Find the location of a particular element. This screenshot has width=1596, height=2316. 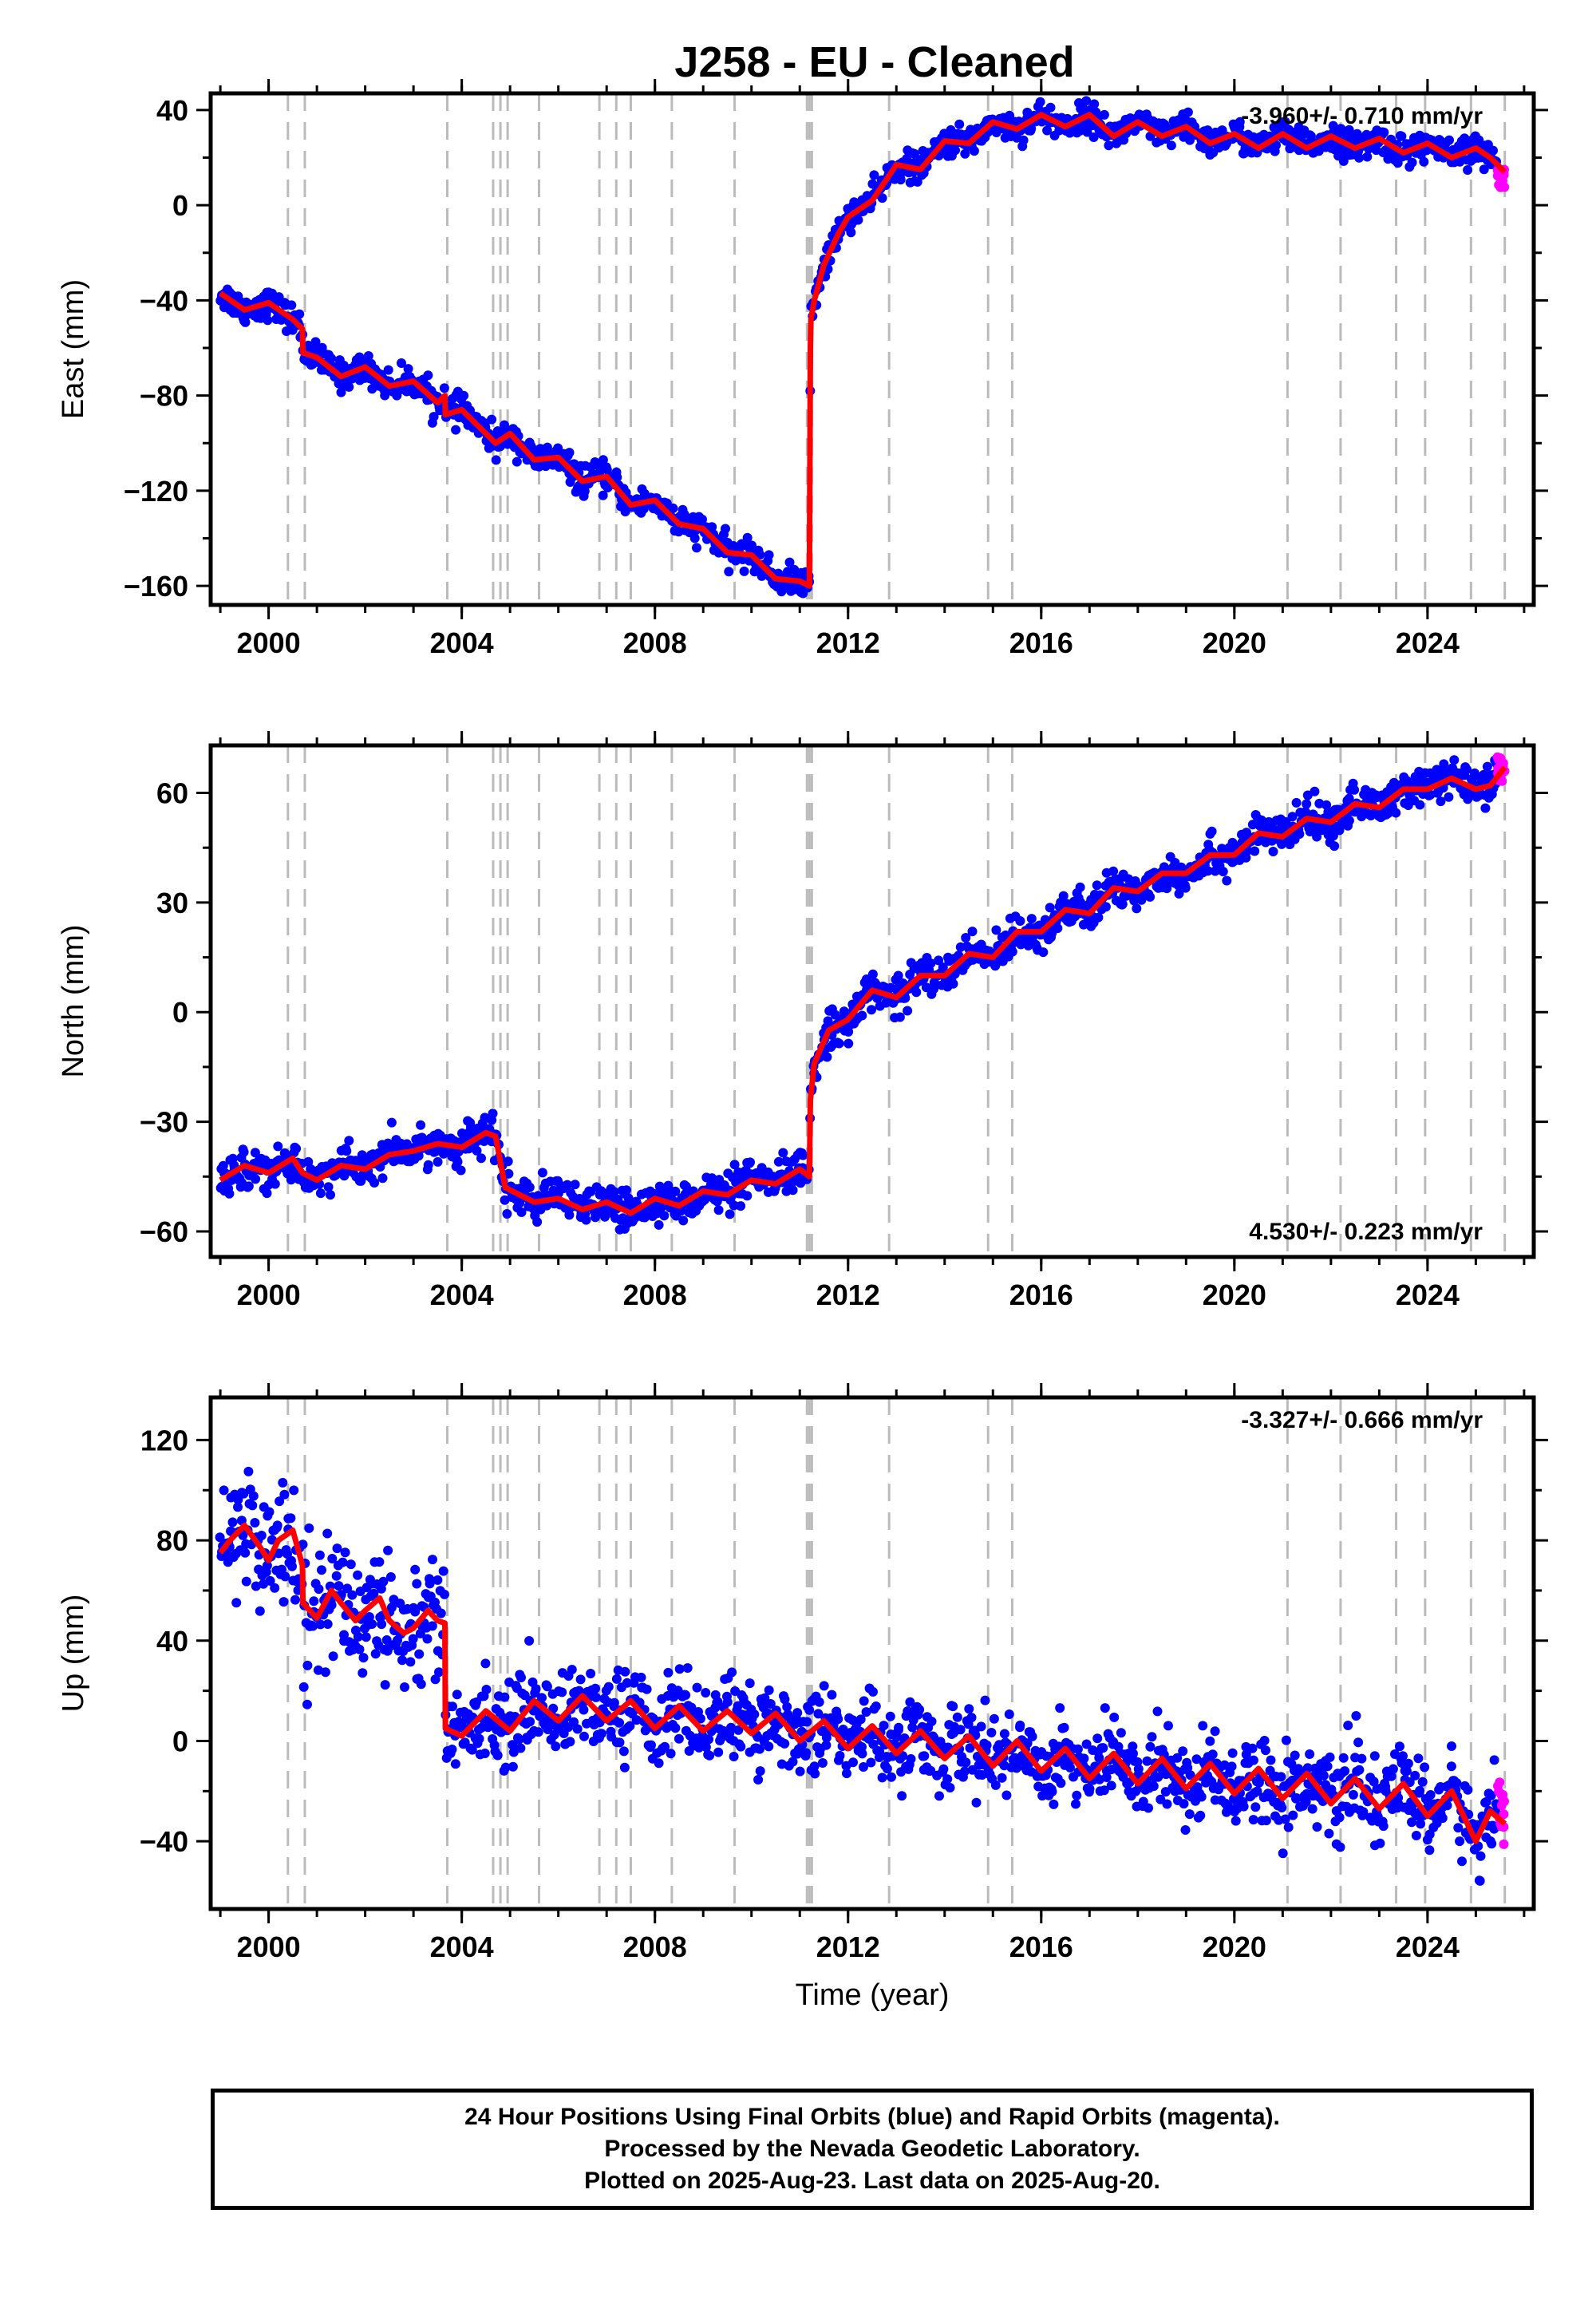

x-tick-label: 2016 is located at coordinates (1041, 1295).